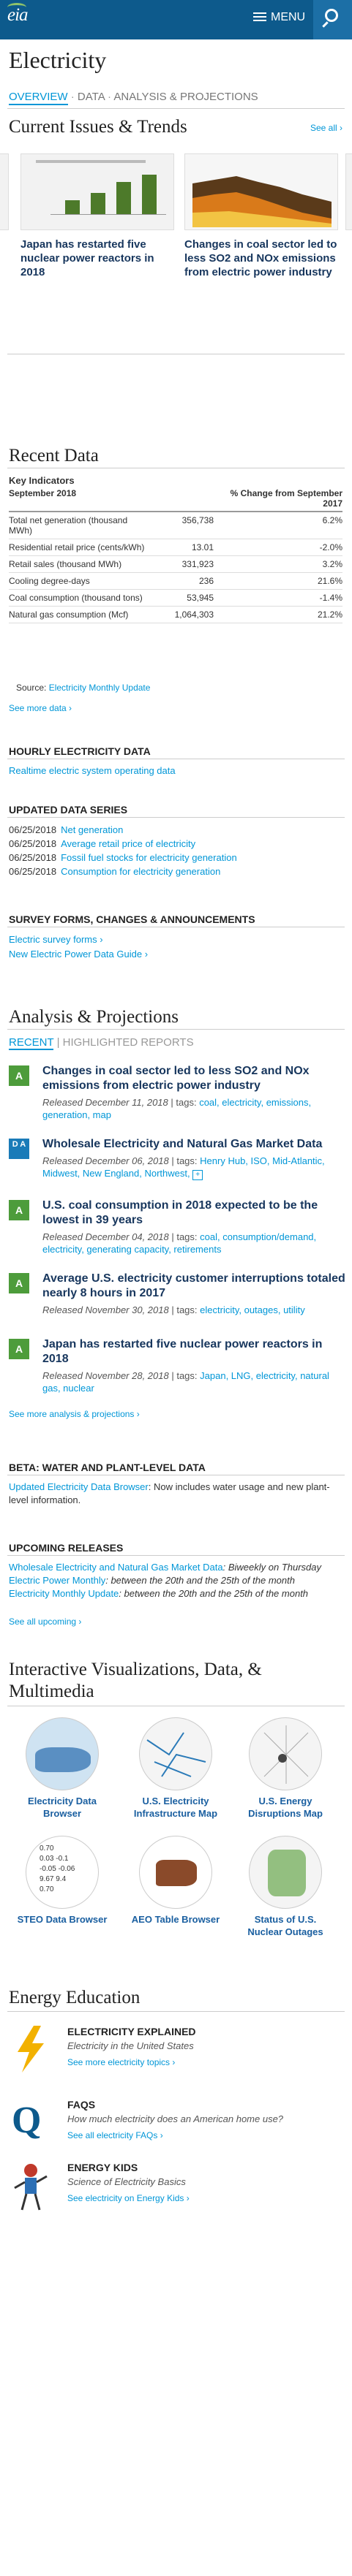 This screenshot has width=352, height=2576. I want to click on search-button, so click(332, 19).